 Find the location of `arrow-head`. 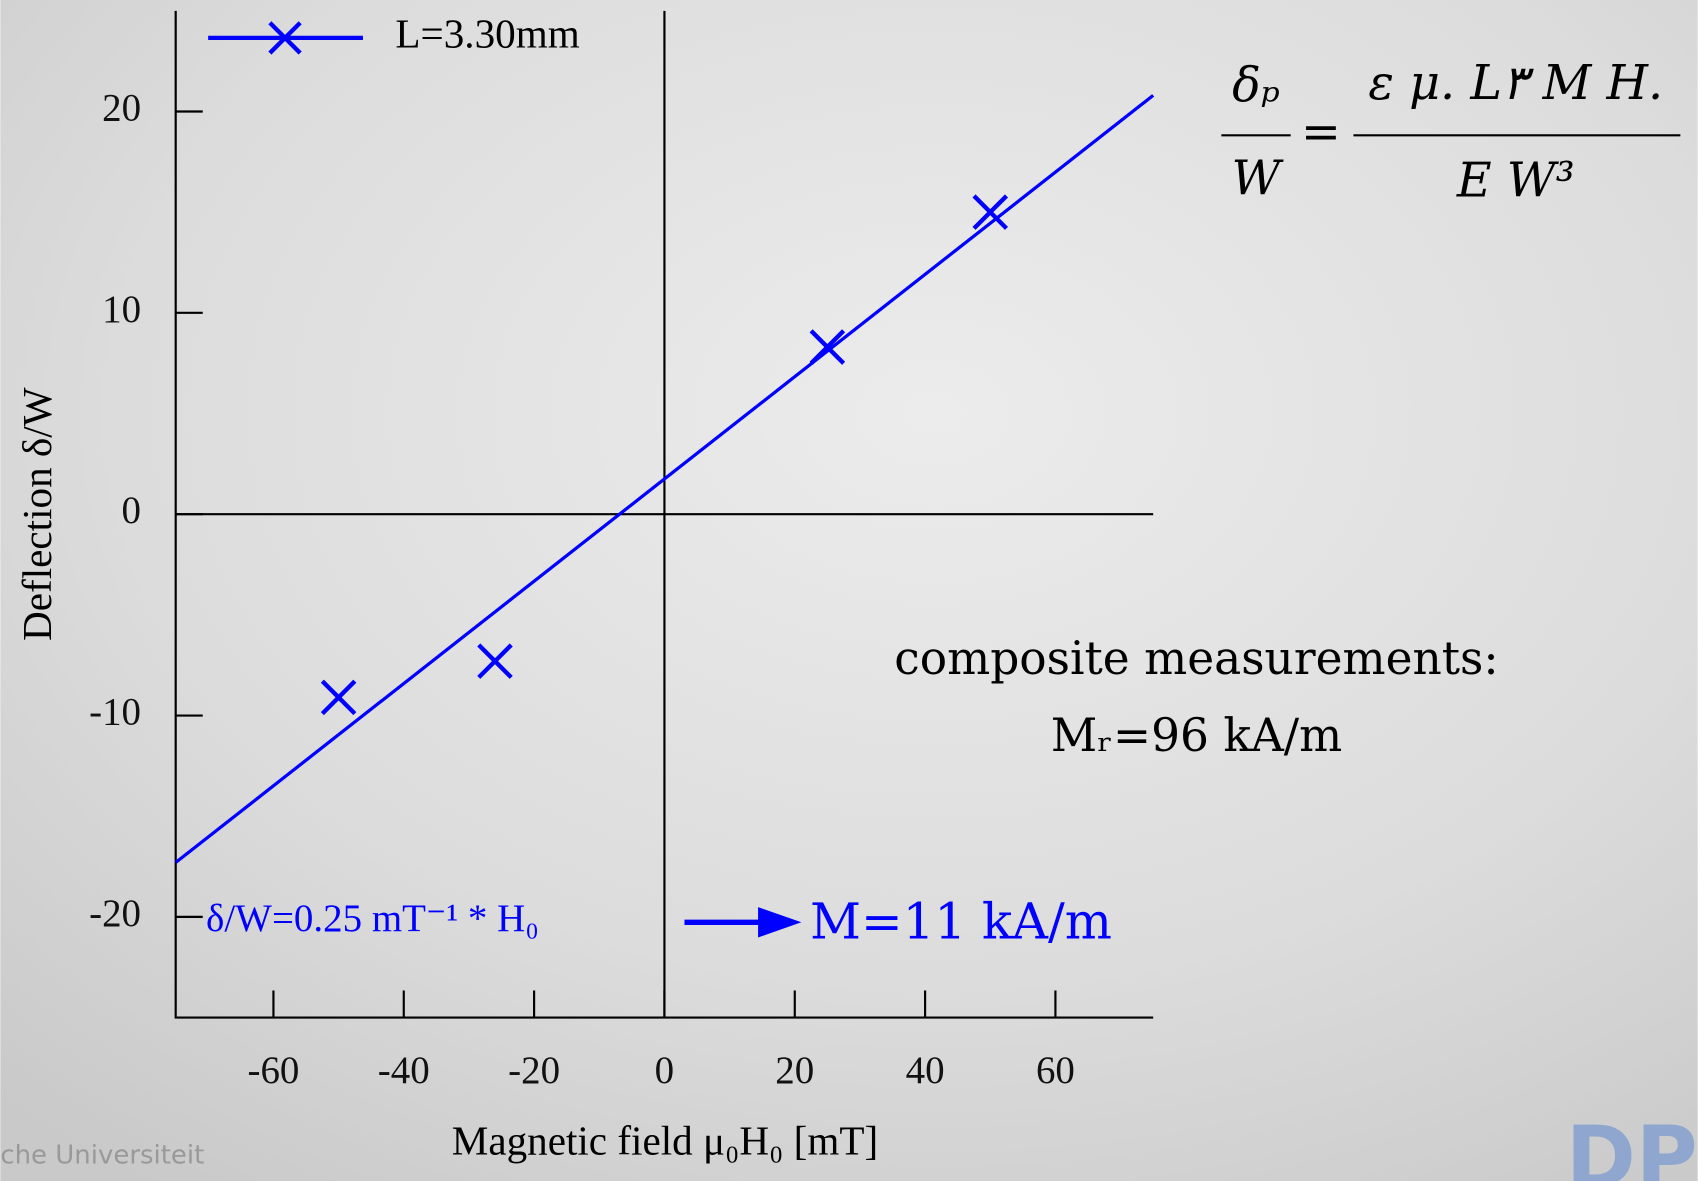

arrow-head is located at coordinates (780, 922).